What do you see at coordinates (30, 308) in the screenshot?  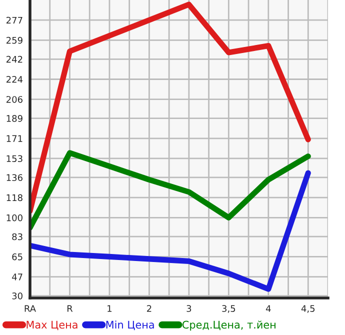 I see `x-tick-label: RA` at bounding box center [30, 308].